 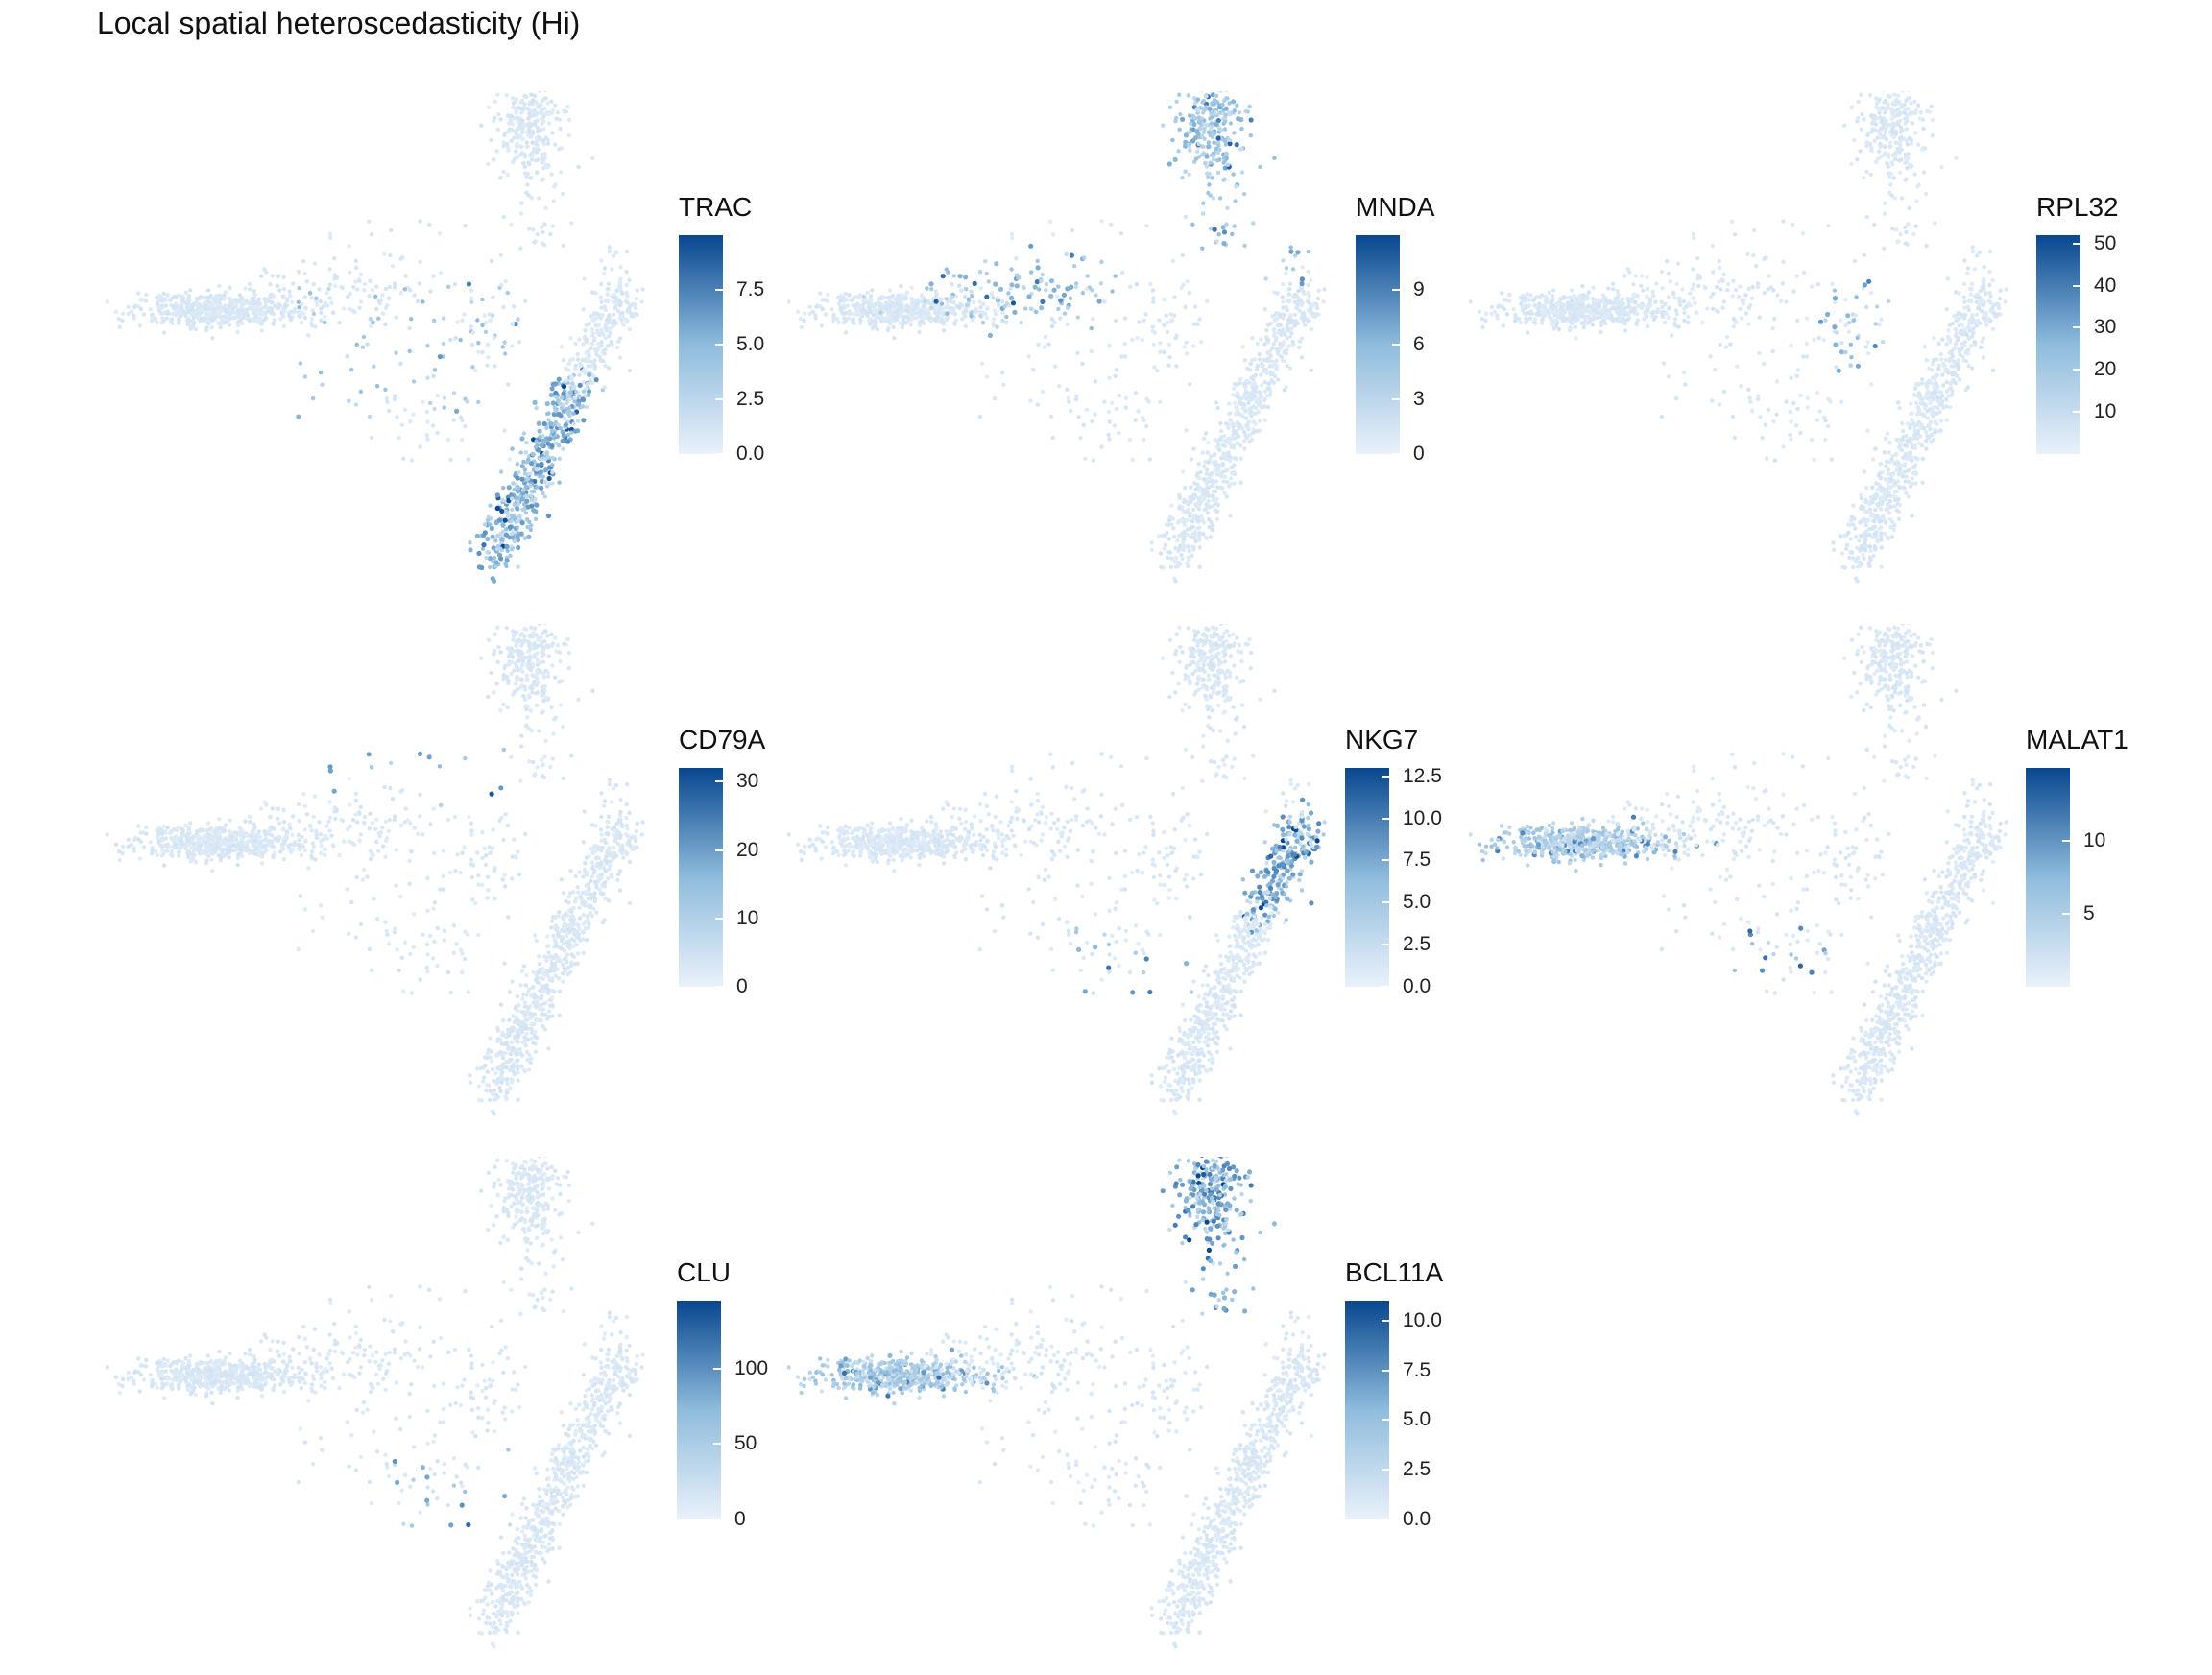 I want to click on legend-tick-label: 9, so click(x=1419, y=289).